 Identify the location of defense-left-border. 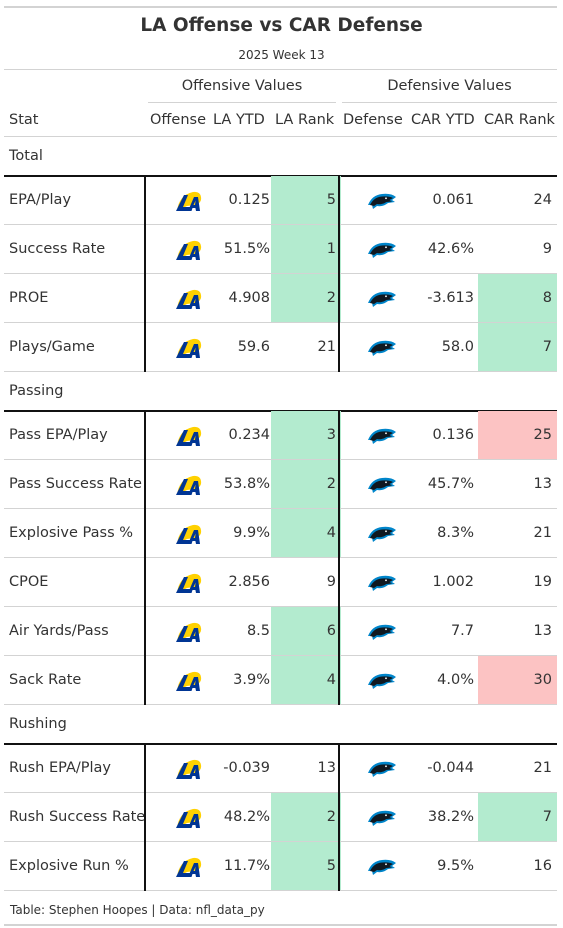
(339, 274).